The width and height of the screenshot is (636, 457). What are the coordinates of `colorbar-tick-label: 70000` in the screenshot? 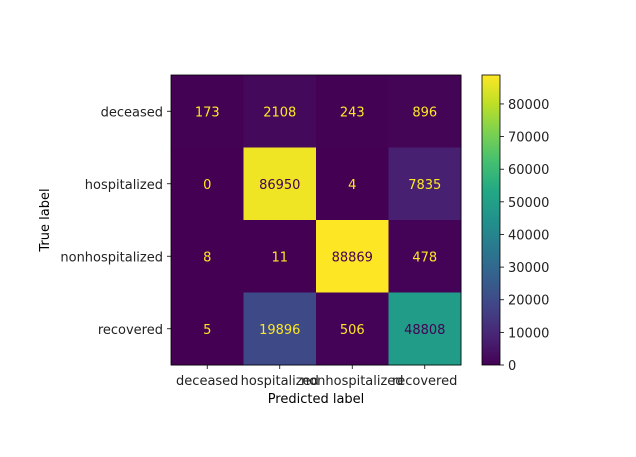 It's located at (528, 138).